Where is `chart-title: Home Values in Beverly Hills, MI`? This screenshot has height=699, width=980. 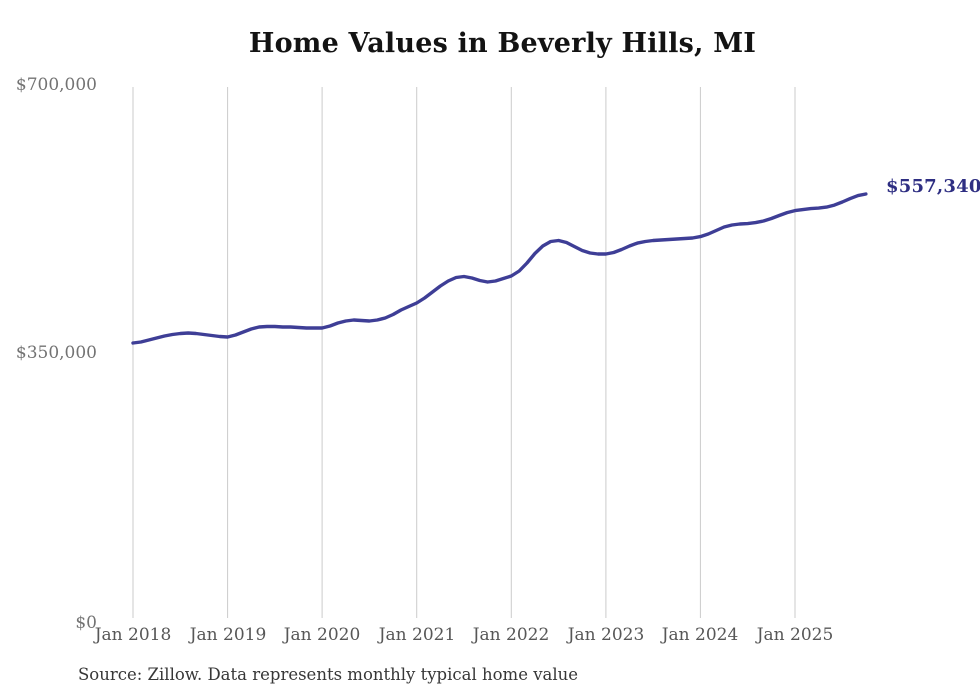
chart-title: Home Values in Beverly Hills, MI is located at coordinates (502, 43).